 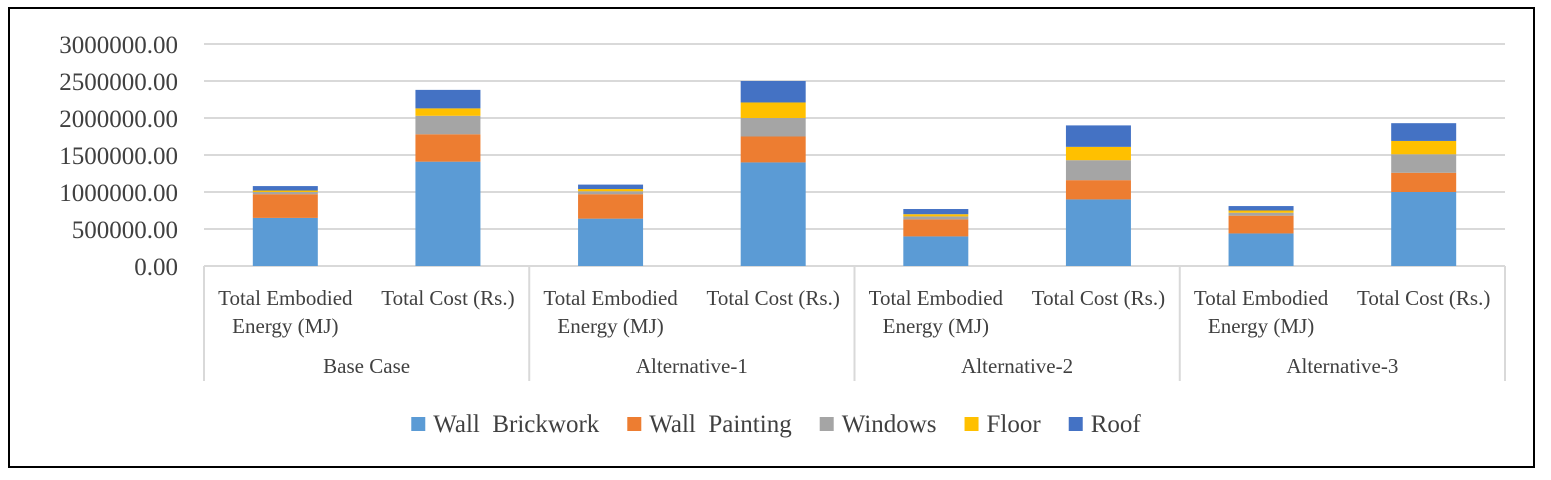 What do you see at coordinates (156, 267) in the screenshot?
I see `y-tick-label: 0.00` at bounding box center [156, 267].